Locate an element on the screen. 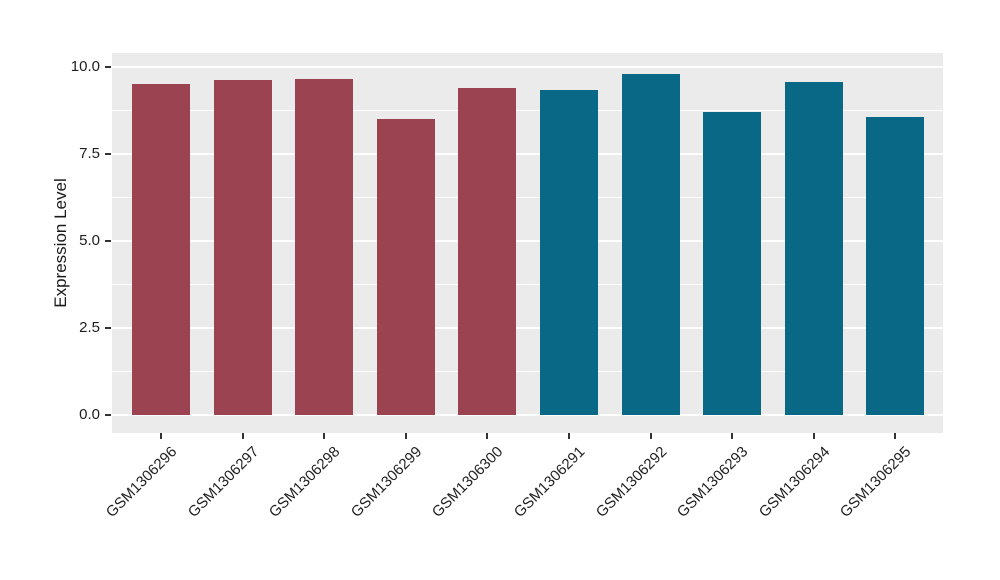  x-tick-label: GSM1306295 is located at coordinates (876, 482).